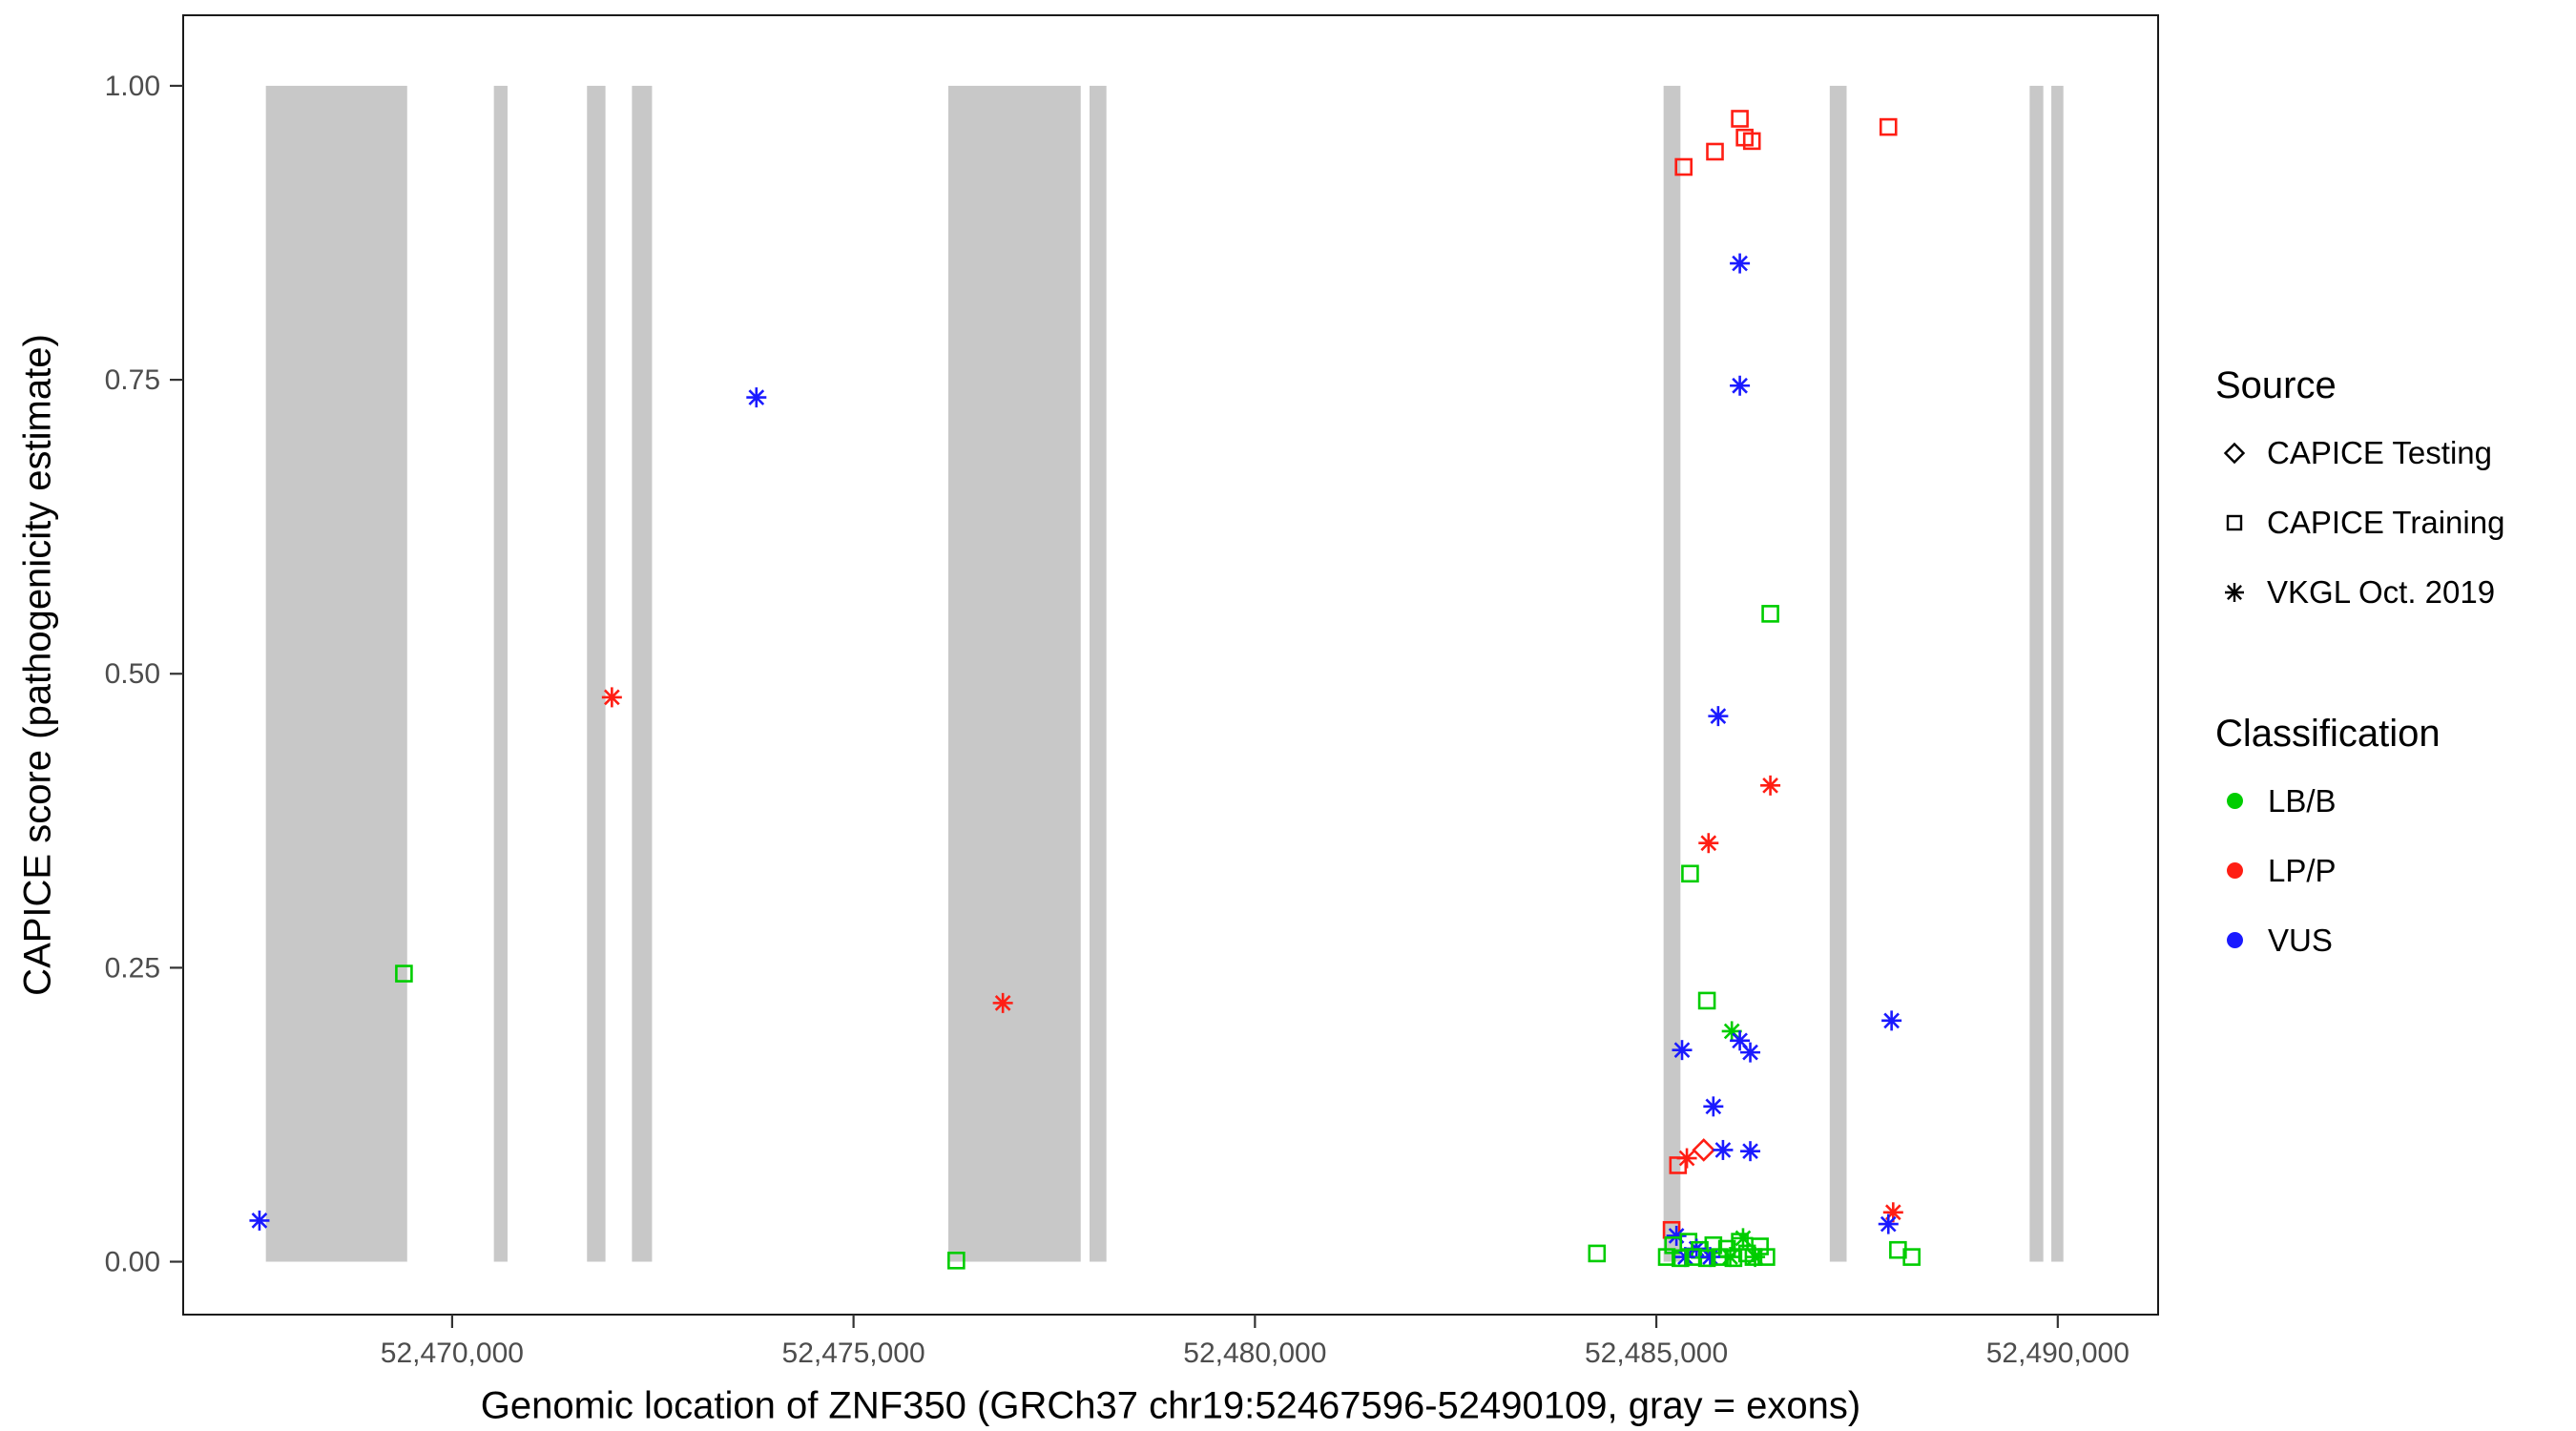 The height and width of the screenshot is (1431, 2576). What do you see at coordinates (2234, 592) in the screenshot?
I see `asterisk-icon` at bounding box center [2234, 592].